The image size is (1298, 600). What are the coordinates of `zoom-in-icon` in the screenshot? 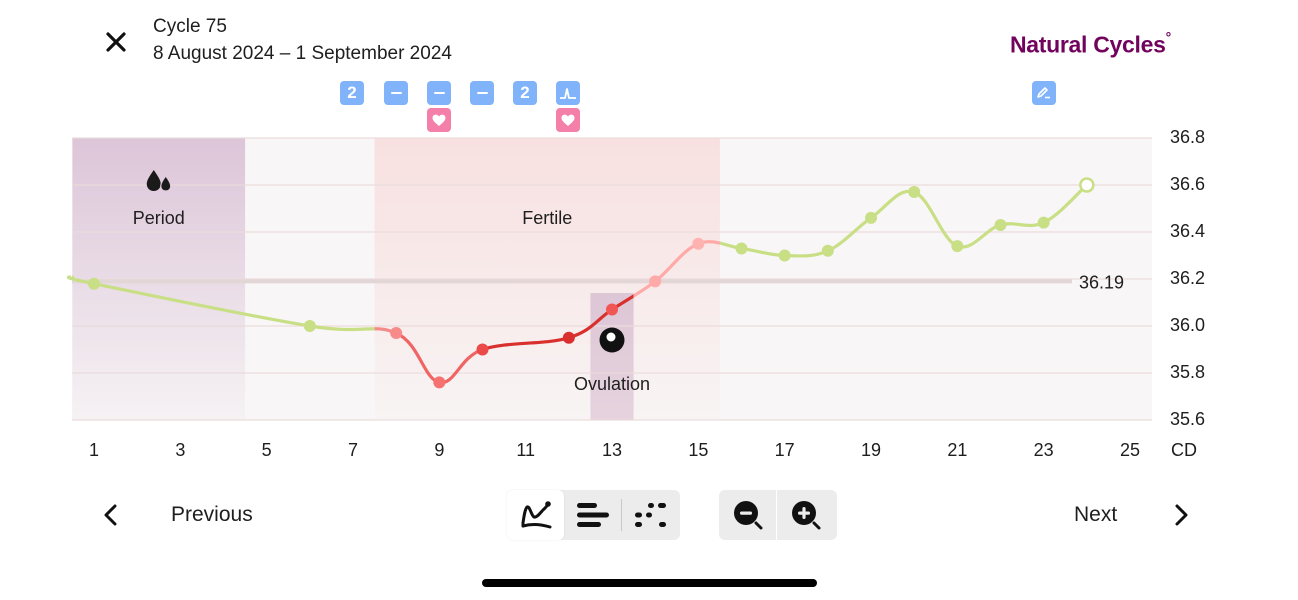 It's located at (805, 515).